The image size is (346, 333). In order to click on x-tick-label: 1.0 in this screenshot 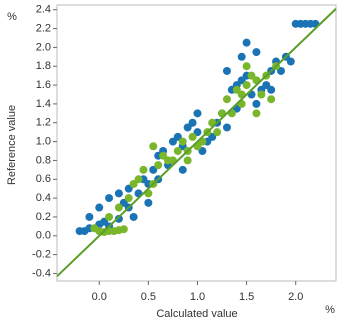, I will do `click(197, 297)`.